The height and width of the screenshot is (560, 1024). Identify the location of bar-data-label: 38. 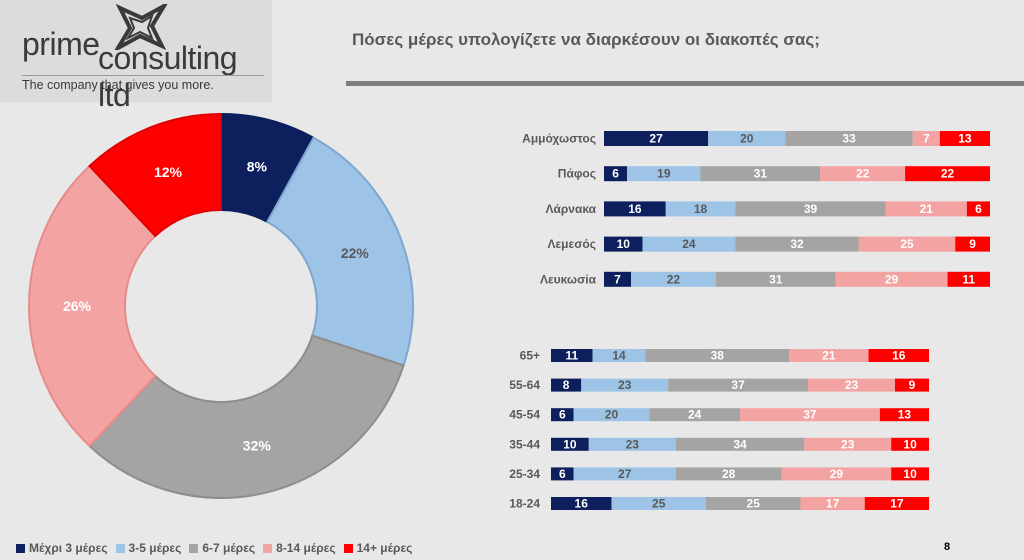
(718, 356).